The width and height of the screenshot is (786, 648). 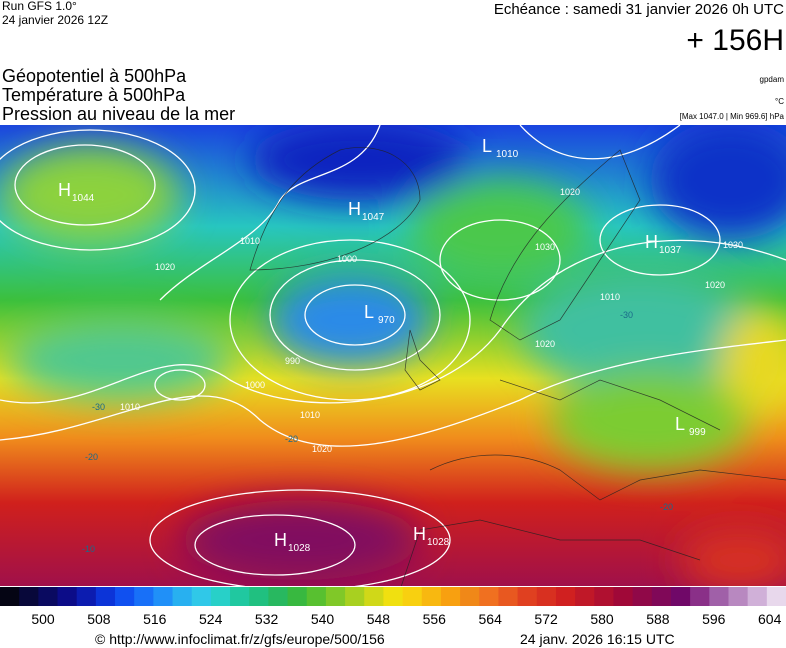 What do you see at coordinates (597, 639) in the screenshot?
I see `generated-time: 24 janv. 2026 16:15 UTC` at bounding box center [597, 639].